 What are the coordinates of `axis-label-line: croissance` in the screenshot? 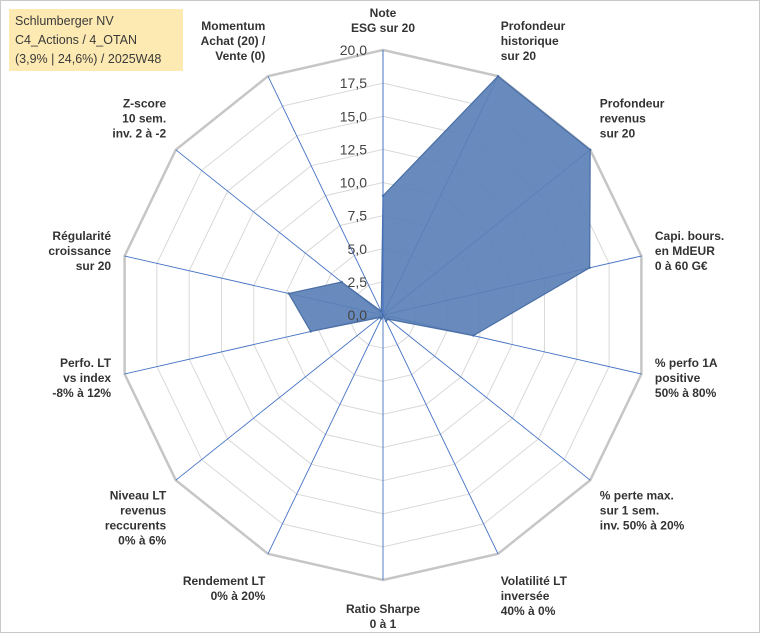 It's located at (79, 251).